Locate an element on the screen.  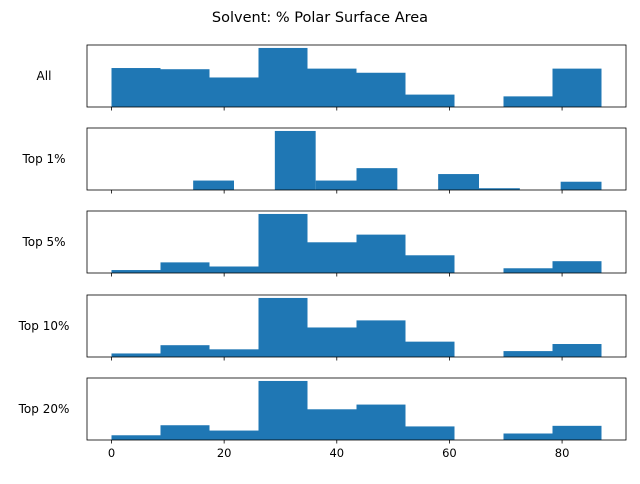
histogram-panel: Top 1% is located at coordinates (324, 160).